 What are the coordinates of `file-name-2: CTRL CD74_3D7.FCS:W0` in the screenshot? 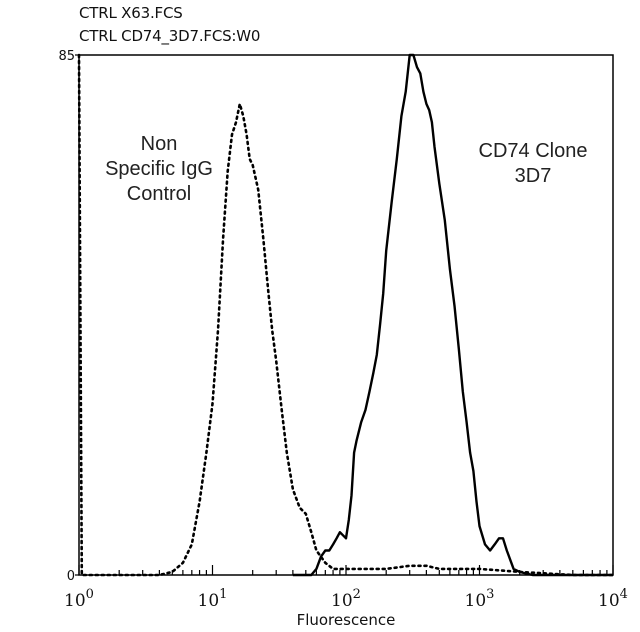 It's located at (170, 36).